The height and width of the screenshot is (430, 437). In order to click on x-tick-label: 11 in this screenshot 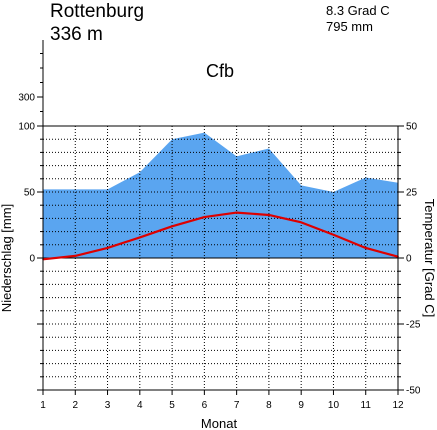, I will do `click(366, 405)`.